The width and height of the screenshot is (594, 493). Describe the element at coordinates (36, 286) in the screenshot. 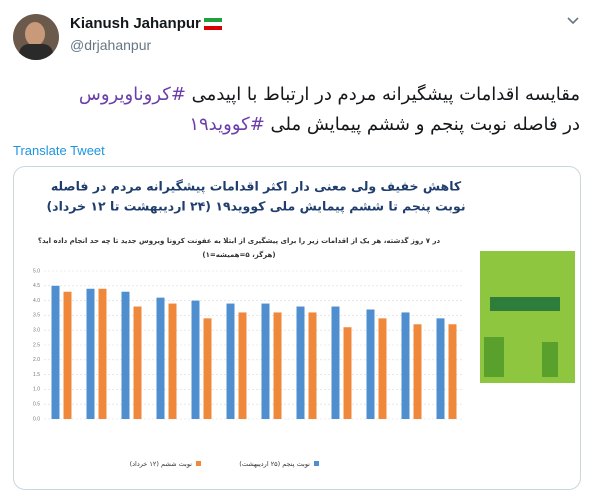

I see `y-tick-label: 4.5` at that location.